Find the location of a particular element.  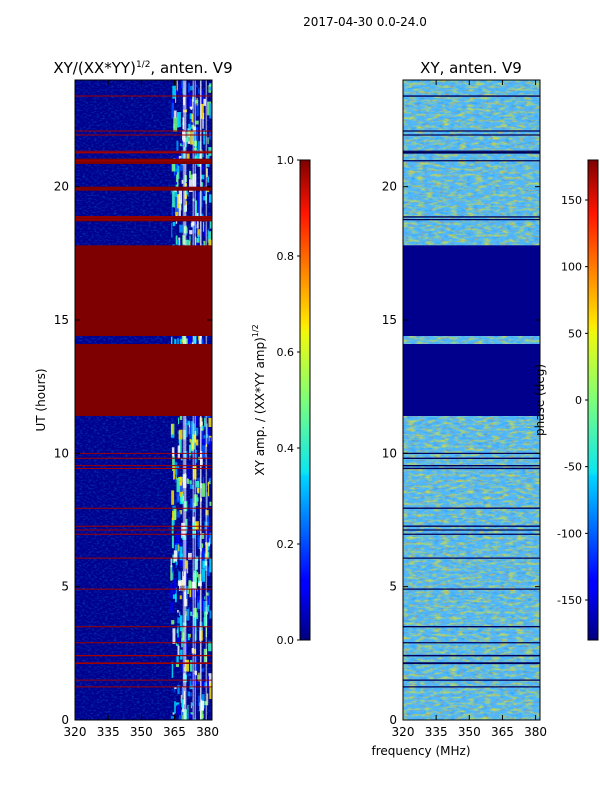

amplitude-flagged-row is located at coordinates (143, 161).